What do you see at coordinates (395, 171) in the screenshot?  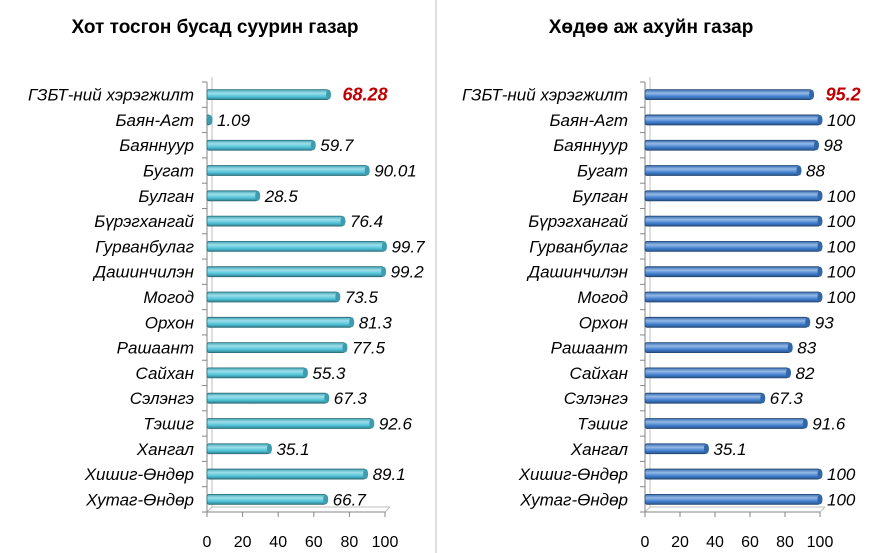 I see `value-label: 90.01` at bounding box center [395, 171].